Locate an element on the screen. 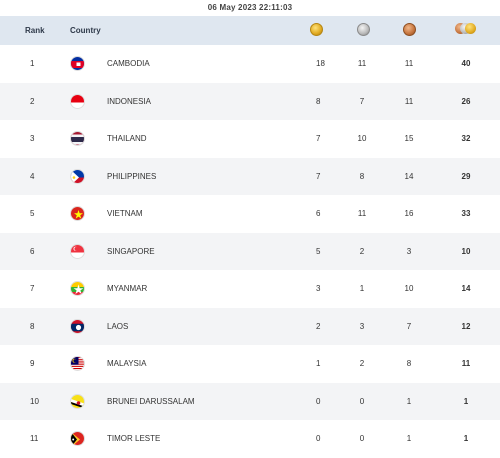 Image resolution: width=500 pixels, height=458 pixels. table-row: 4 PHILIPPINES 7 8 14 29 is located at coordinates (250, 176).